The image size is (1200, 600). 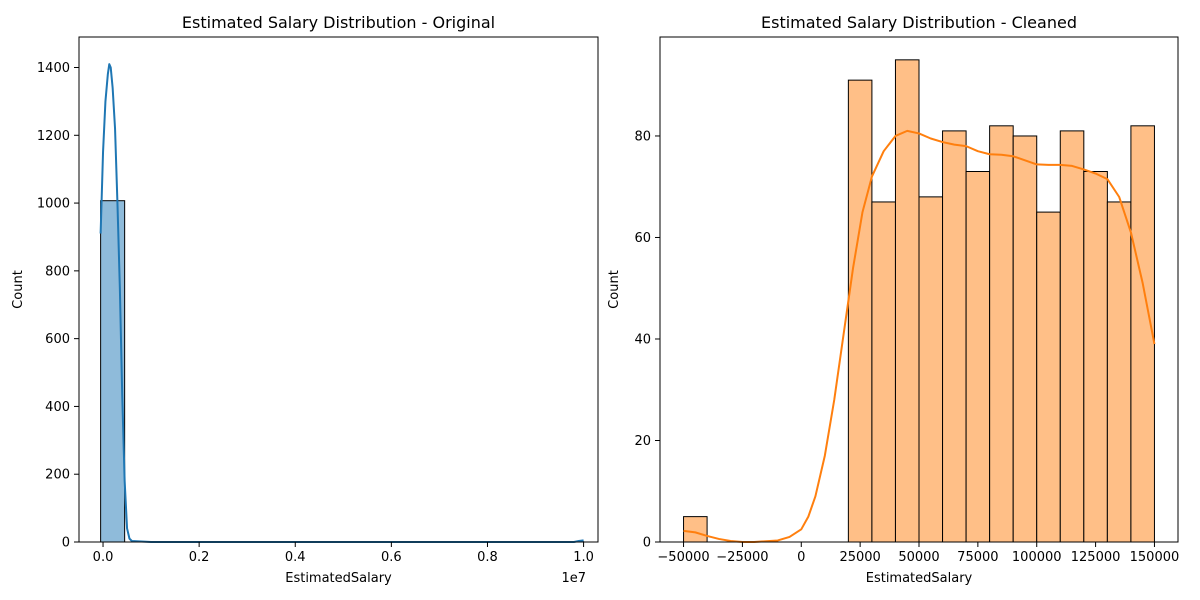 What do you see at coordinates (1037, 557) in the screenshot?
I see `x-tick-label: 100000` at bounding box center [1037, 557].